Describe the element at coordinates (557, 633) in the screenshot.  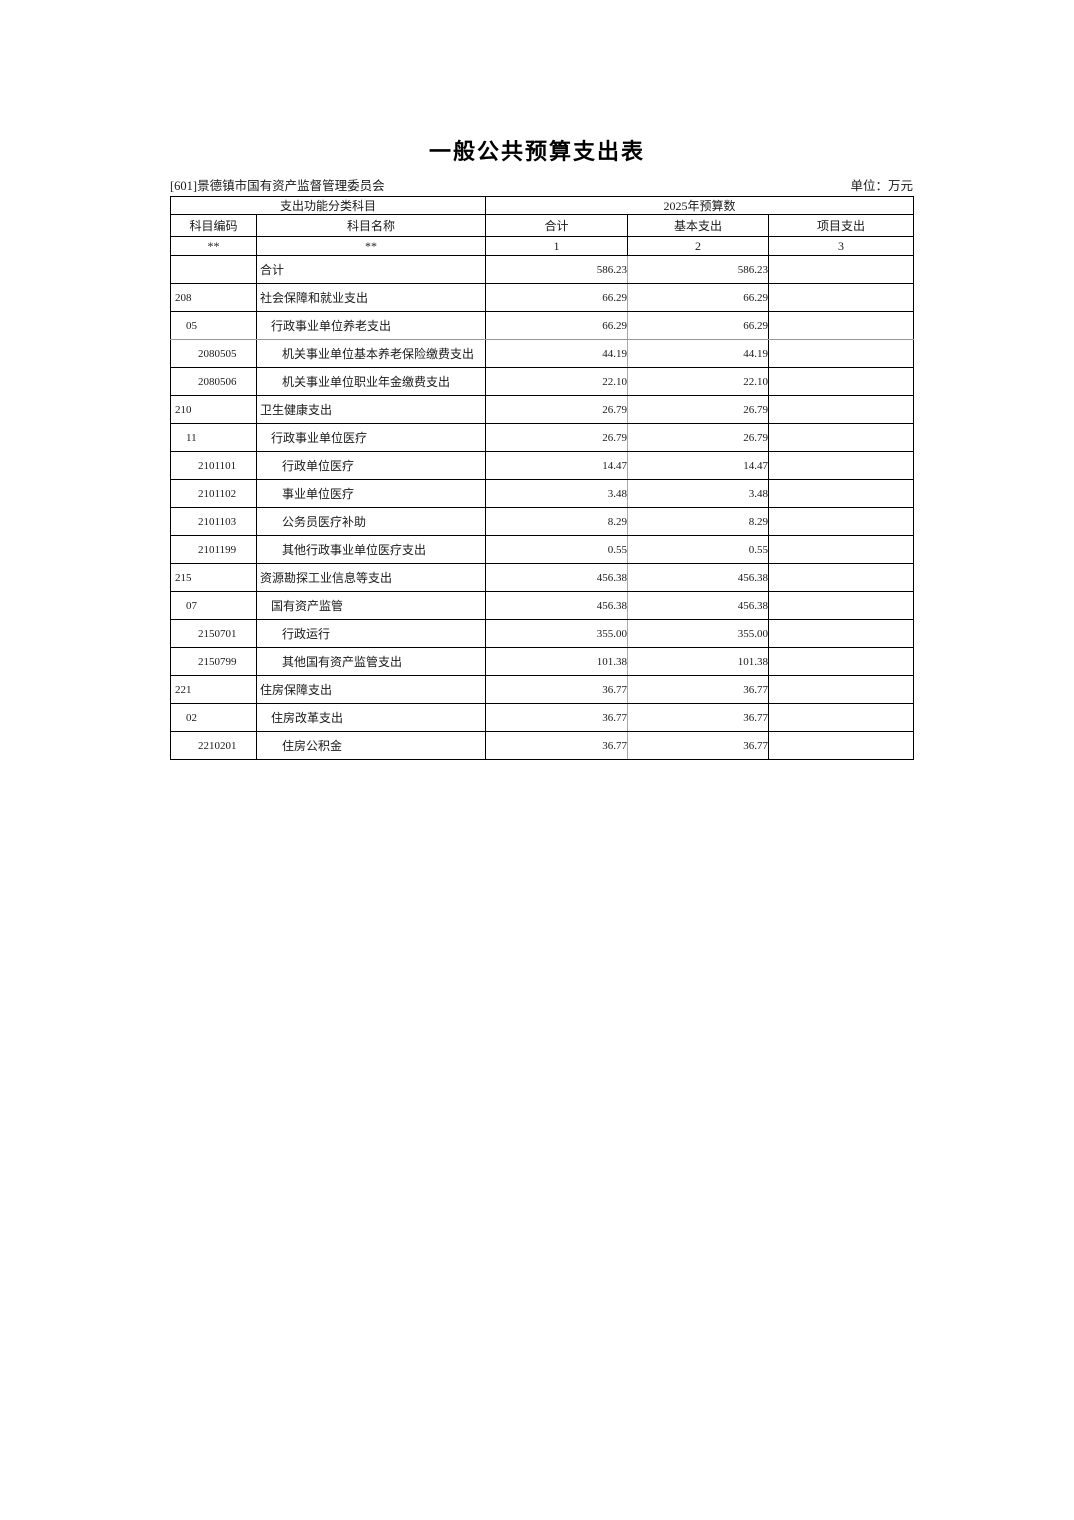
I see `total-amount-cell: 355.00` at that location.